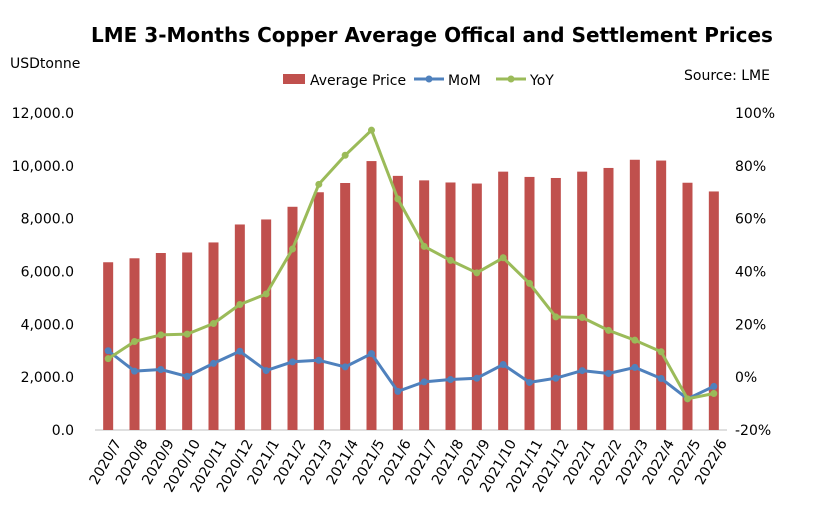  What do you see at coordinates (541, 81) in the screenshot?
I see `legend-label-yoy: YoY` at bounding box center [541, 81].